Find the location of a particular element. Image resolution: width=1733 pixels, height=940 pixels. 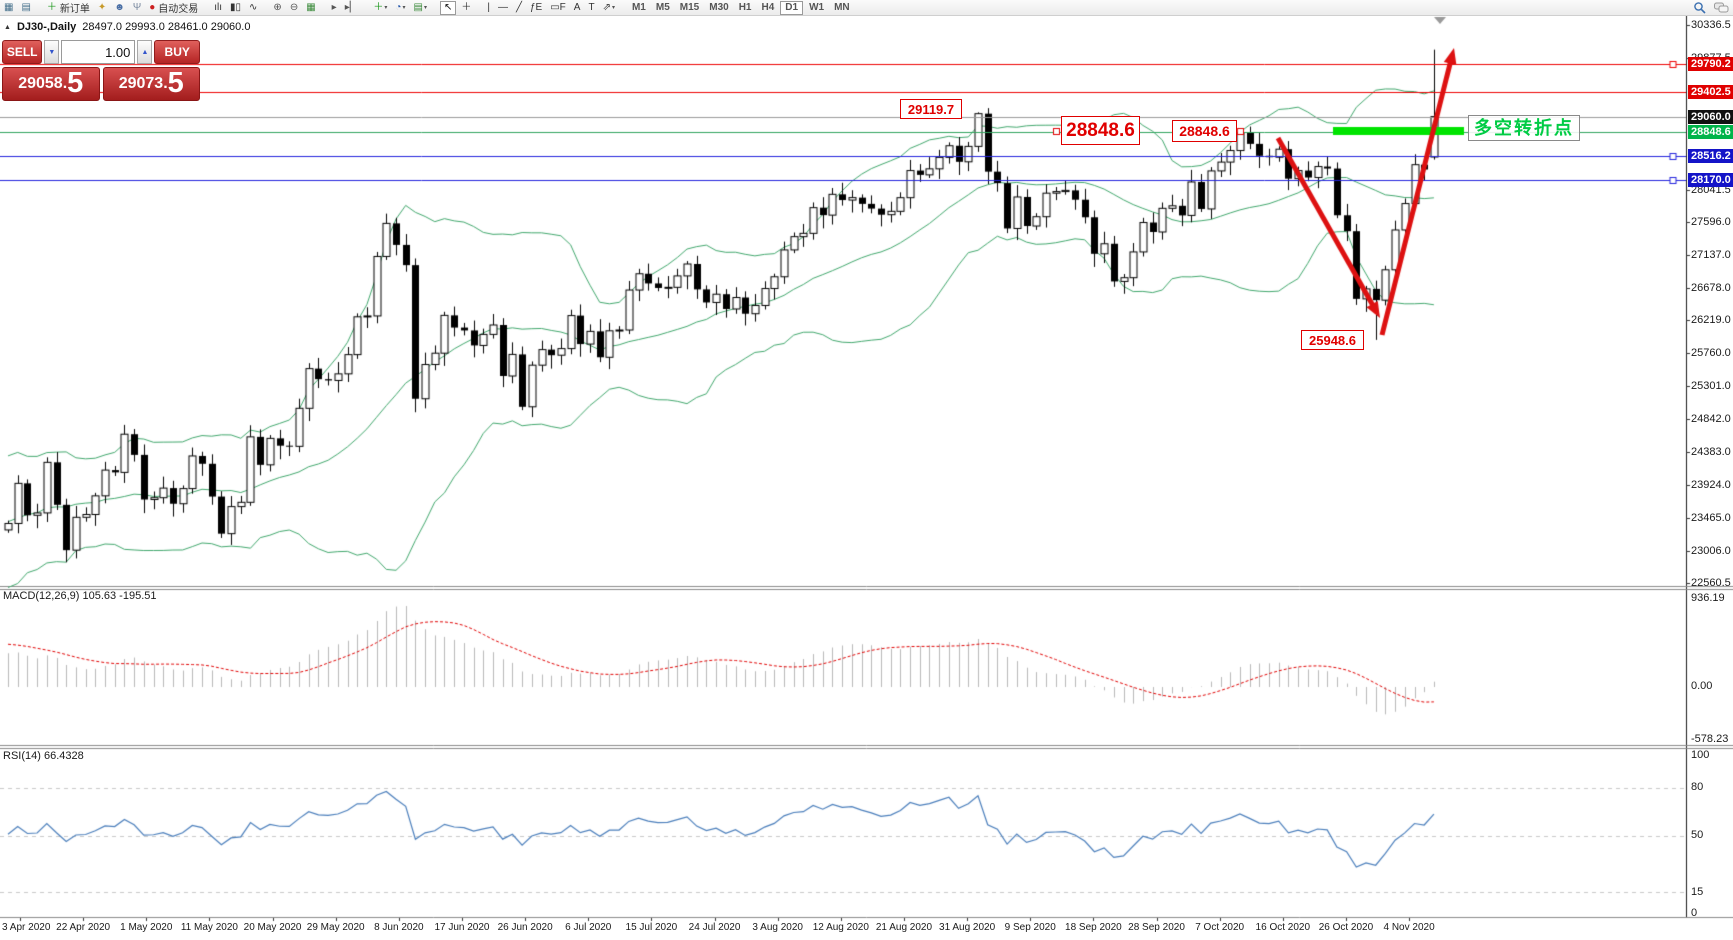

fibonacci-icon: ƒE is located at coordinates (536, 7).